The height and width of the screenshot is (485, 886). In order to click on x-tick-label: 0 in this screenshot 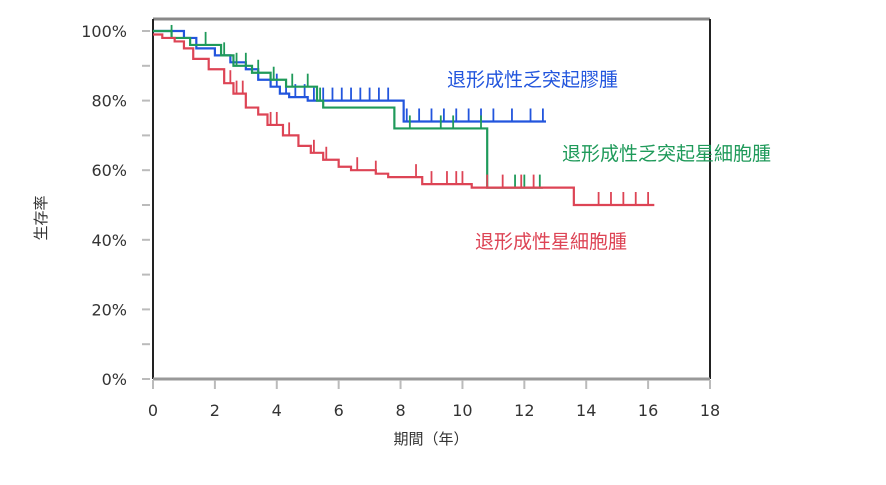, I will do `click(153, 410)`.